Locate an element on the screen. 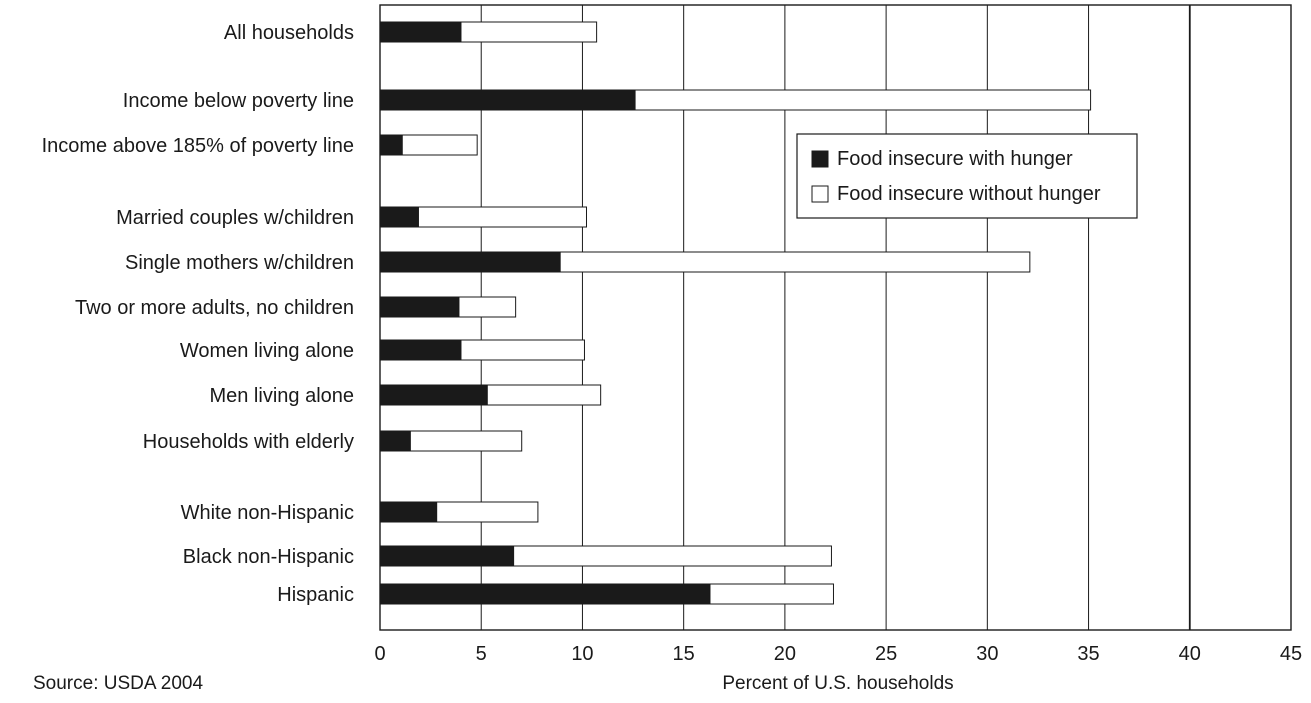 Image resolution: width=1311 pixels, height=703 pixels. x-axis-title: Percent of U.S. households is located at coordinates (837, 683).